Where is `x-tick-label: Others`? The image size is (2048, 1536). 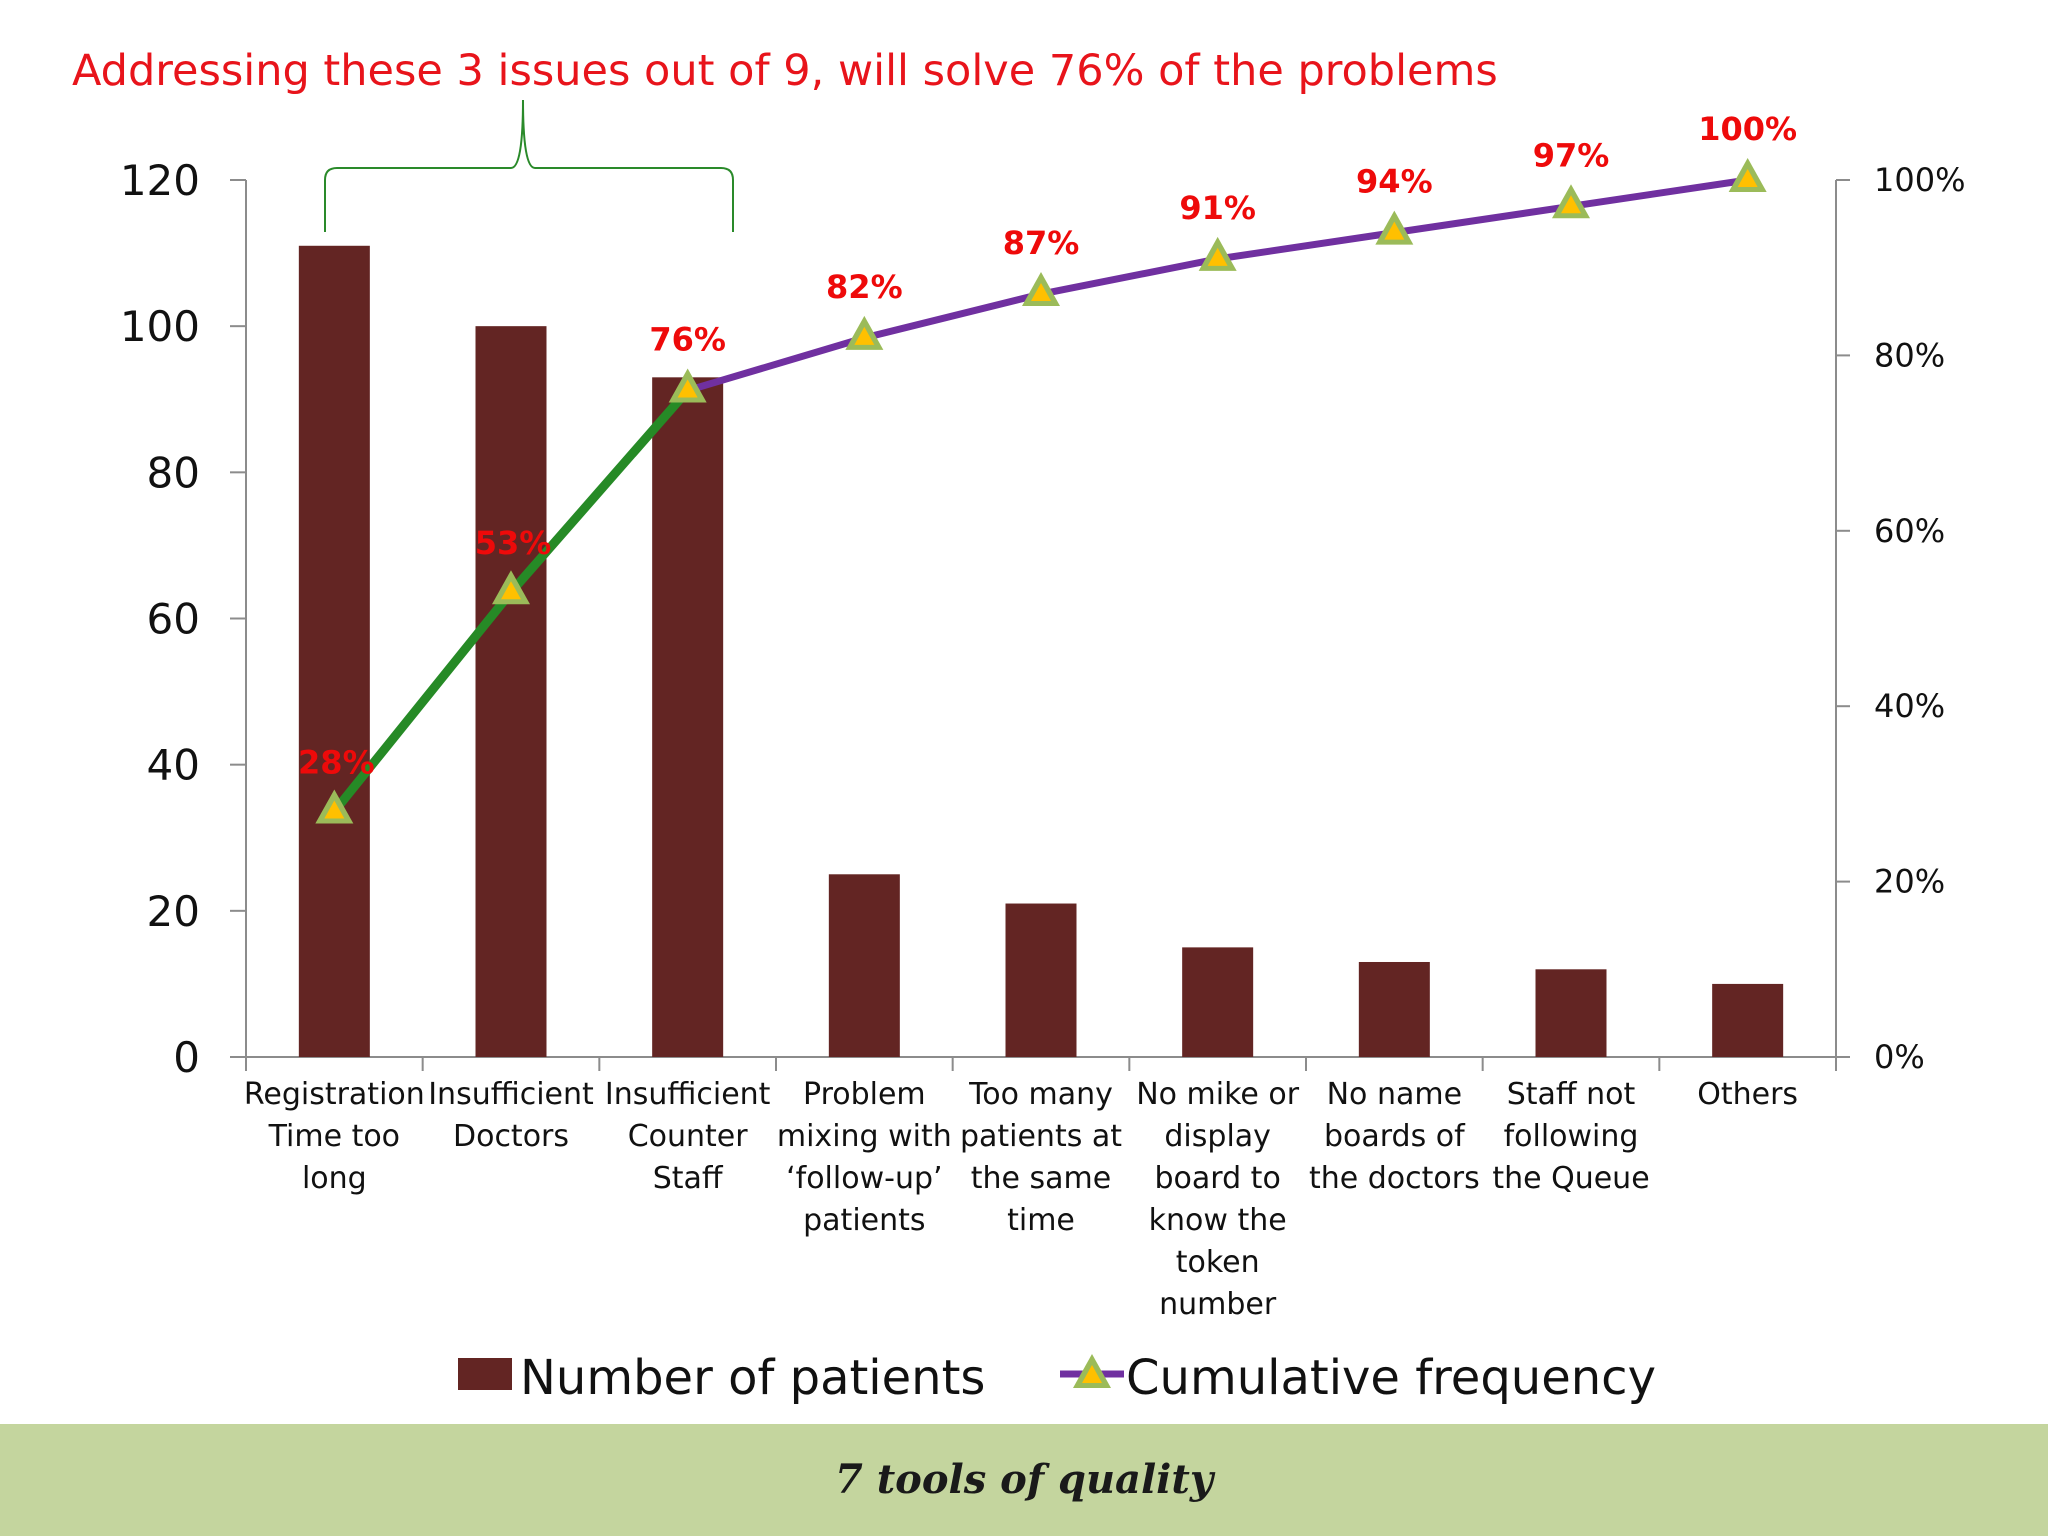 x-tick-label: Others is located at coordinates (1747, 1094).